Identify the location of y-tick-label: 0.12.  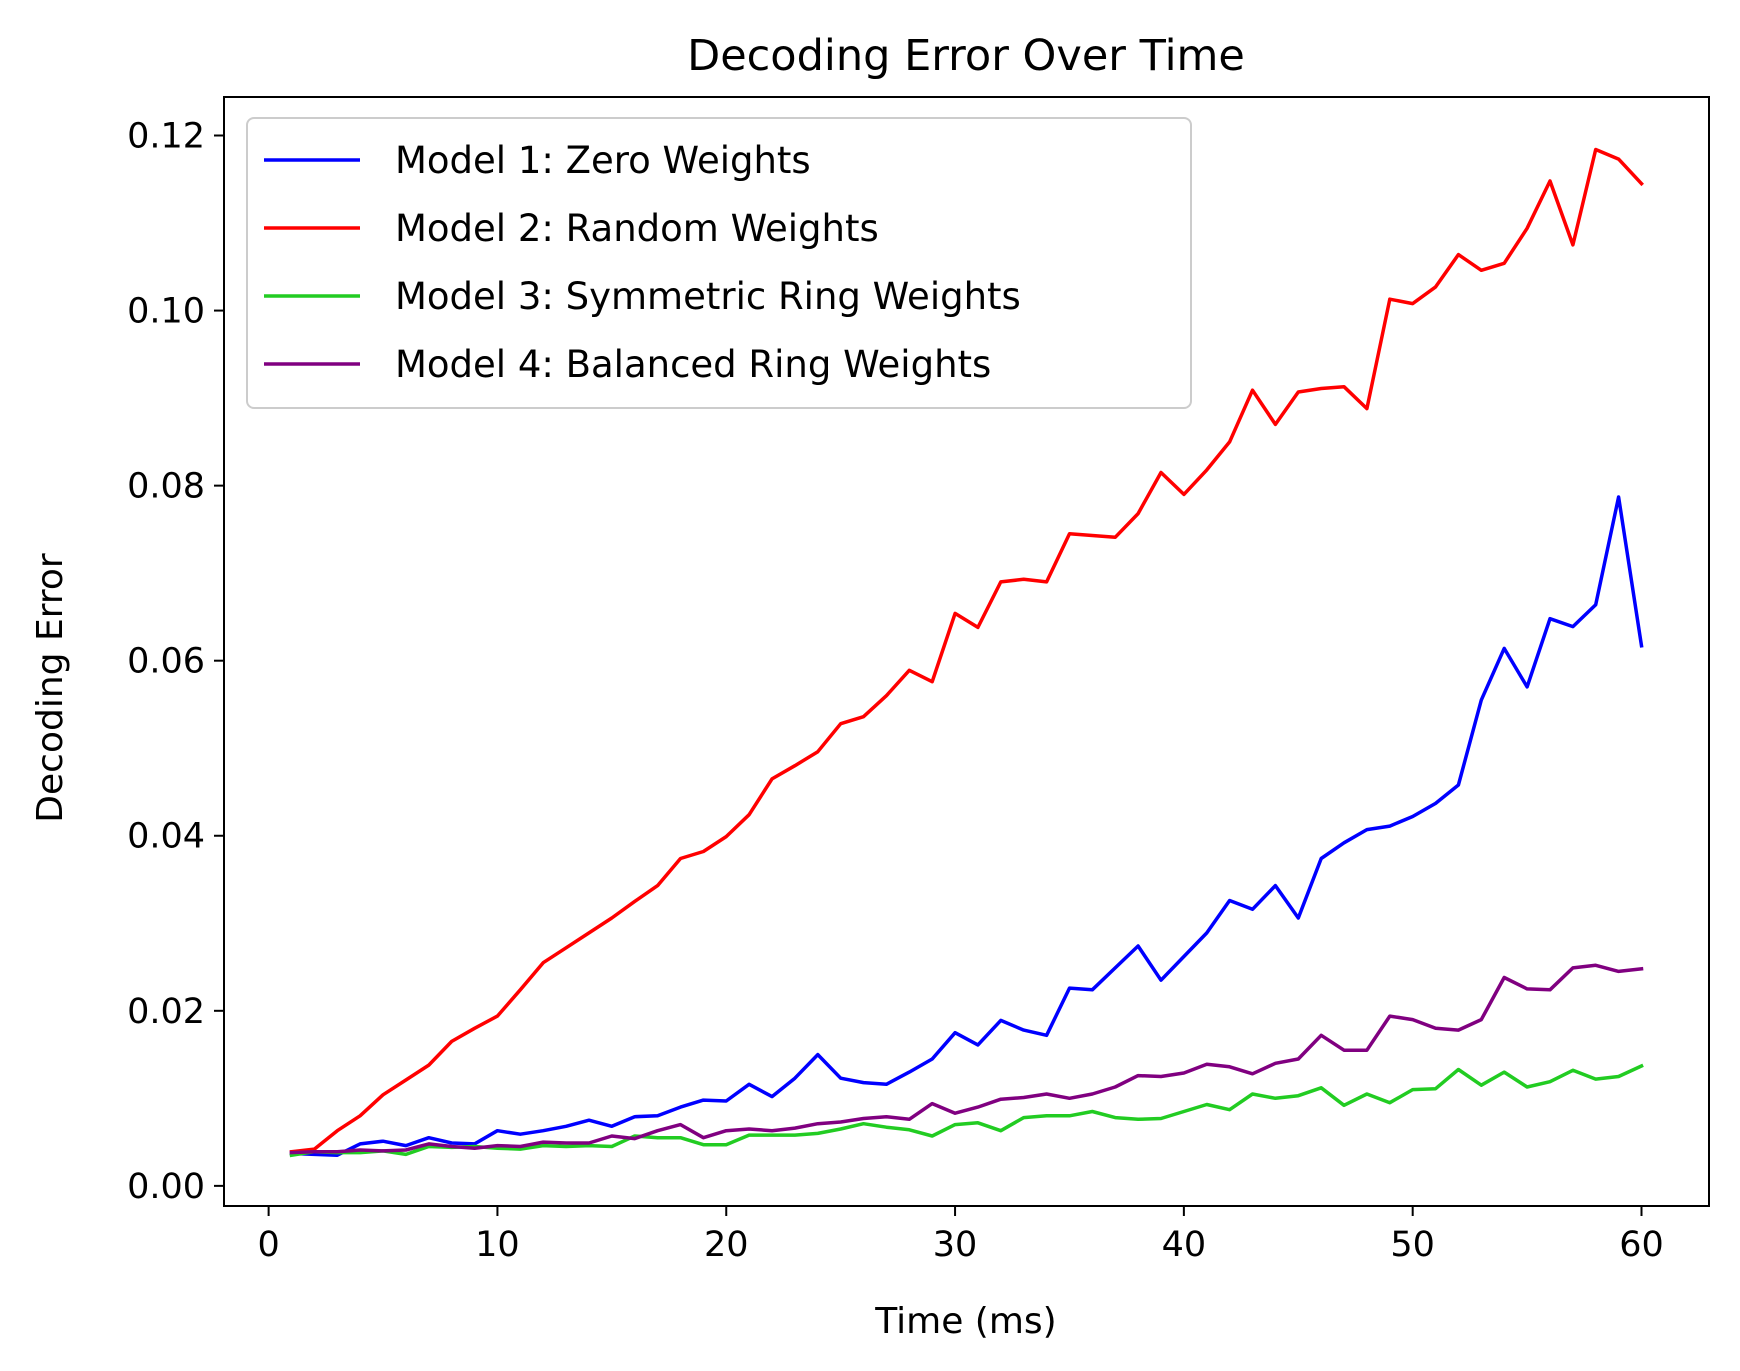
(166, 137).